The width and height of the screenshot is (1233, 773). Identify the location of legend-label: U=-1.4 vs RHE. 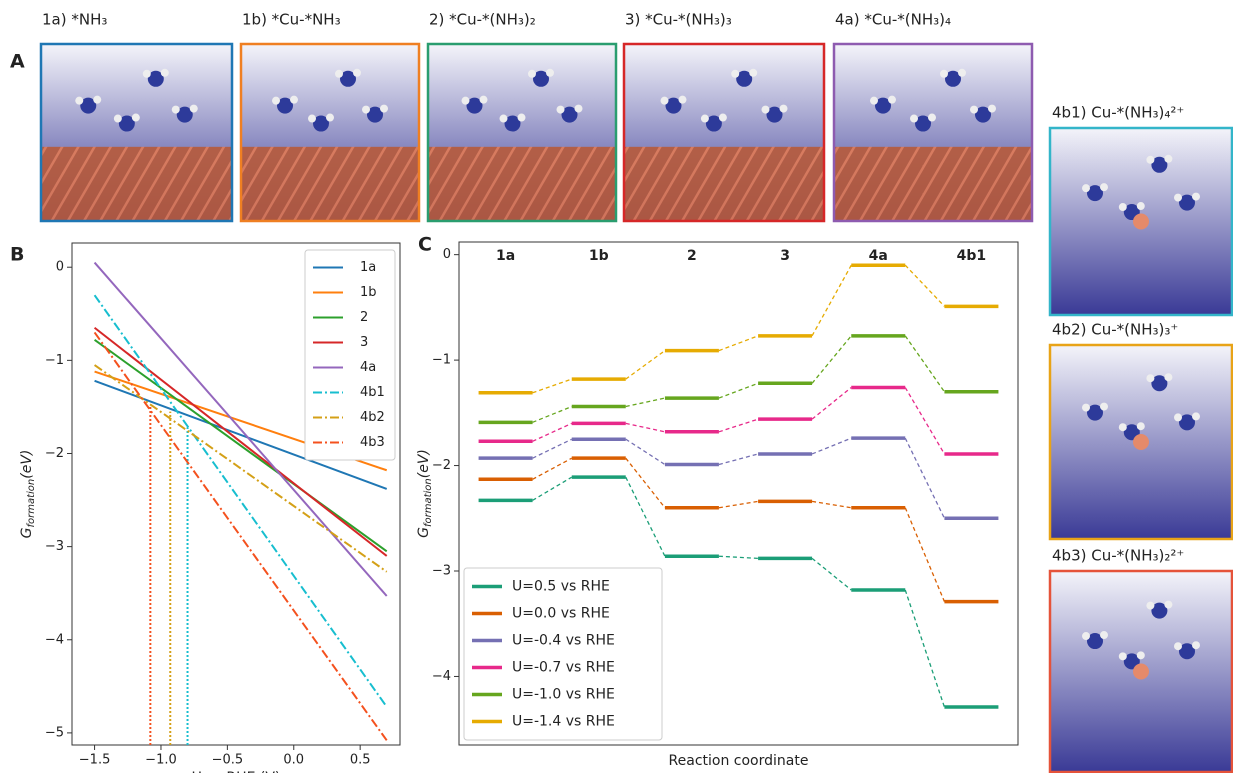
(563, 722).